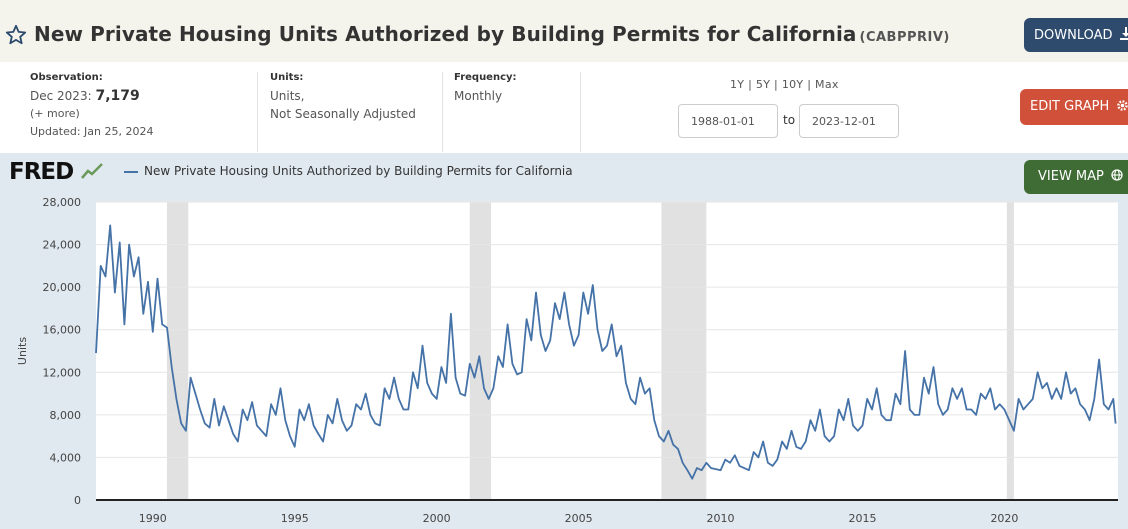  What do you see at coordinates (789, 120) in the screenshot?
I see `to-label: to` at bounding box center [789, 120].